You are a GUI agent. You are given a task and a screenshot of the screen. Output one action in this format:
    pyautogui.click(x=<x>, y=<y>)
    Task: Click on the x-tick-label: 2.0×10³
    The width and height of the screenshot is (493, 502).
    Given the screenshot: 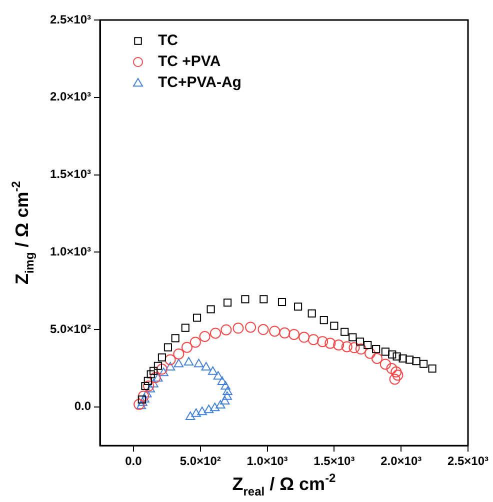 What is the action you would take?
    pyautogui.click(x=401, y=461)
    